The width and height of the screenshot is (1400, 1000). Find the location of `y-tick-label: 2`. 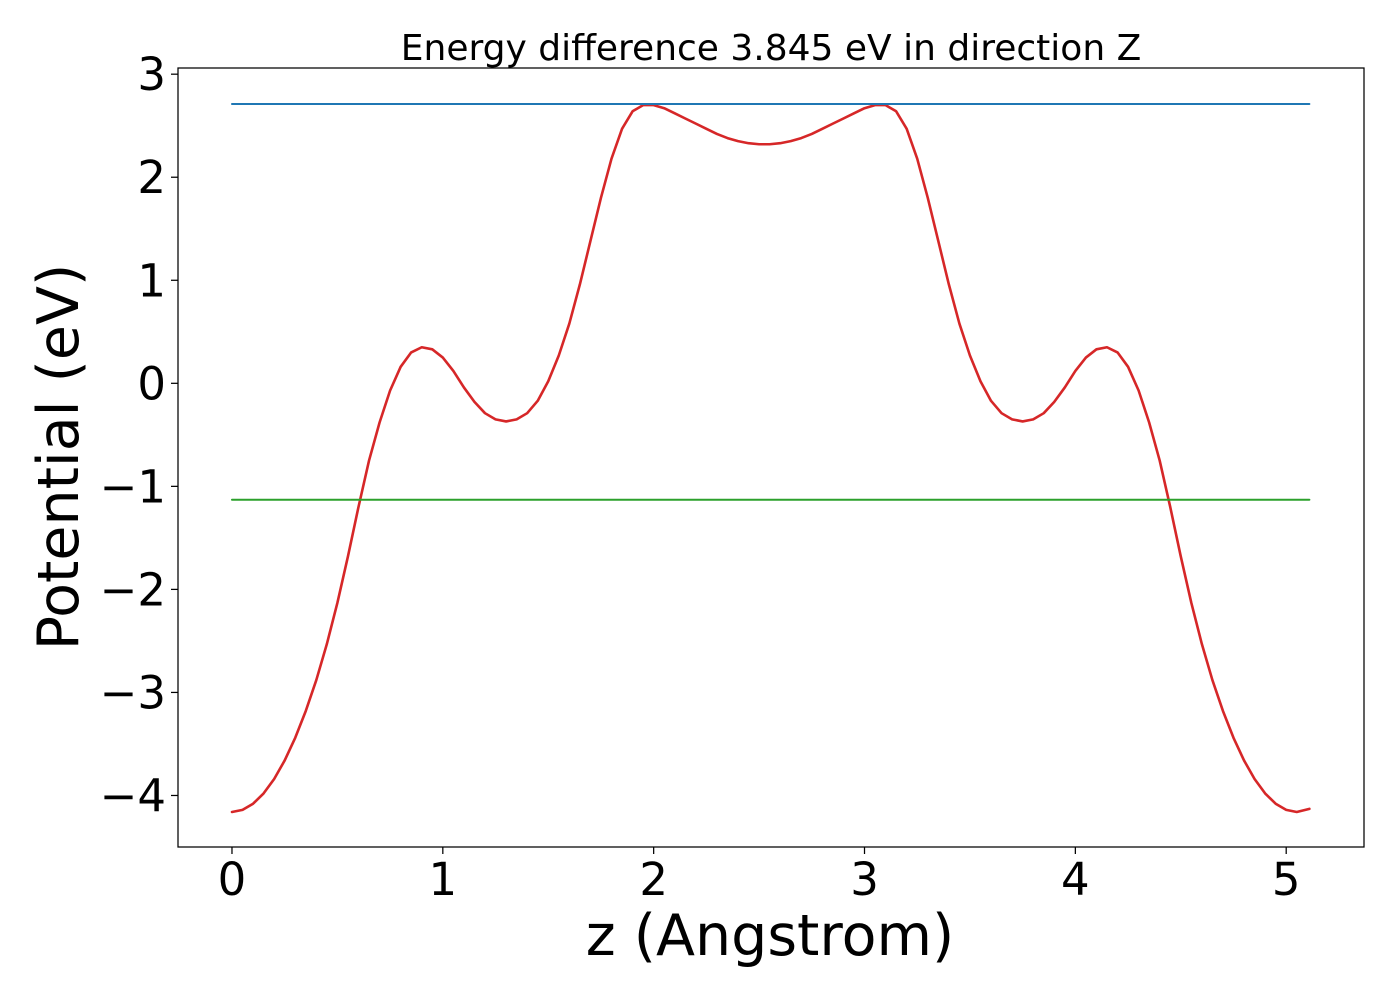

y-tick-label: 2 is located at coordinates (151, 177).